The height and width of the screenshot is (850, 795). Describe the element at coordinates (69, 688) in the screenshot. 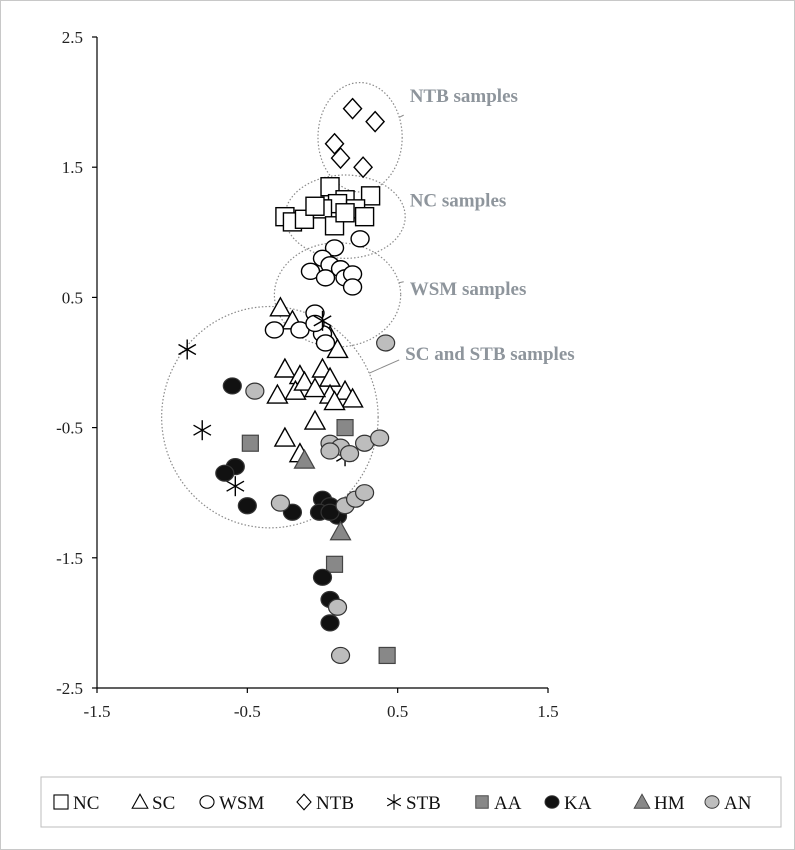

I see `y-tick-label: -2.5` at that location.